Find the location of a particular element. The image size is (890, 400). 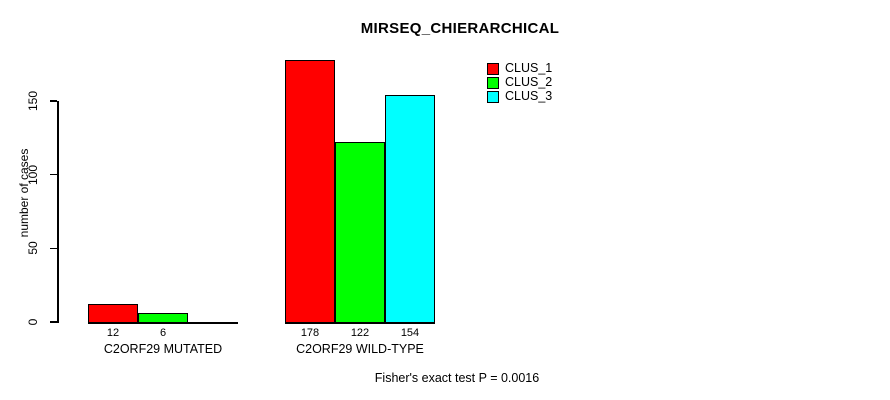

y-axis-label: number of cases is located at coordinates (24, 193).